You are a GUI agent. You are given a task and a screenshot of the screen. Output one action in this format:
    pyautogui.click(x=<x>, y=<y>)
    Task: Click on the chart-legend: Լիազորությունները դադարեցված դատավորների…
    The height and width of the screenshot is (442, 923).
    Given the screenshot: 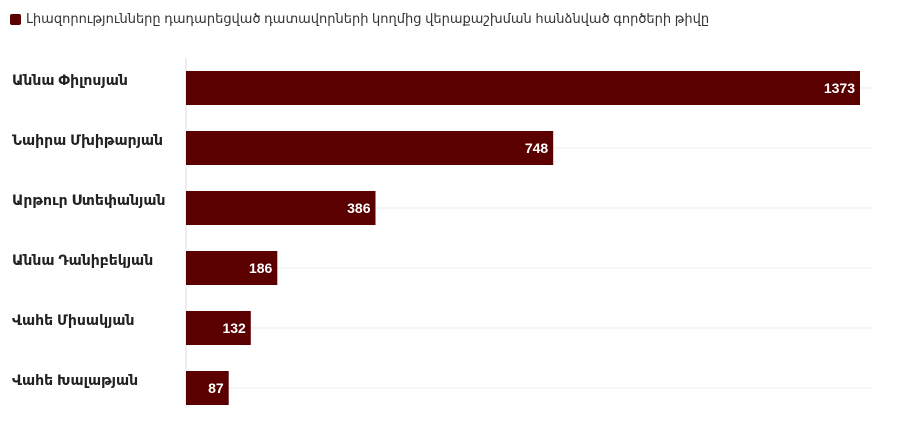 What is the action you would take?
    pyautogui.click(x=359, y=19)
    